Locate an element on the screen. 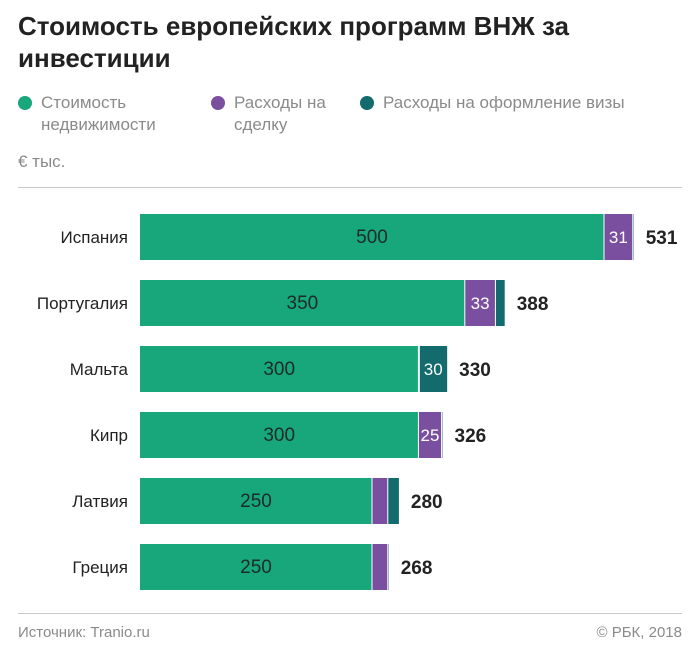 The width and height of the screenshot is (700, 653). data-label-deal: 33 is located at coordinates (480, 303).